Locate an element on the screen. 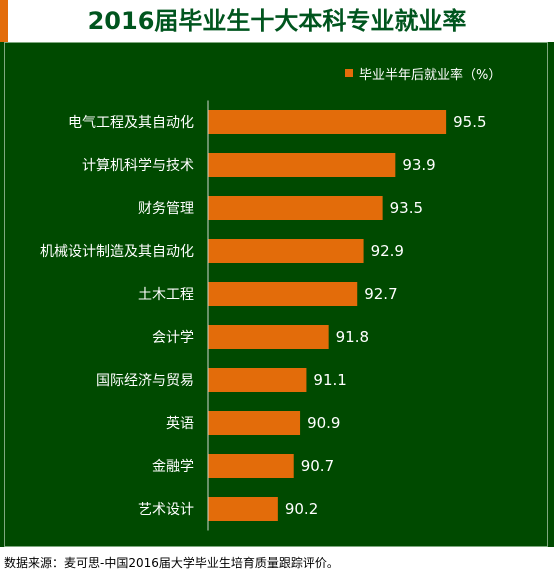  value-label: 90.2 is located at coordinates (301, 509).